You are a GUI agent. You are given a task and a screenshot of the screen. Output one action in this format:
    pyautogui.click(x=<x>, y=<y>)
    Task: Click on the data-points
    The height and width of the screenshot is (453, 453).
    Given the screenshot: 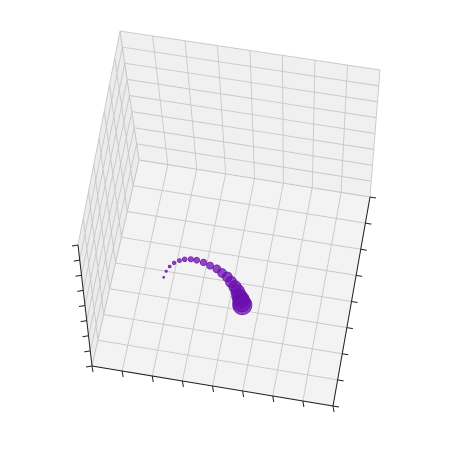 What is the action you would take?
    pyautogui.click(x=207, y=286)
    